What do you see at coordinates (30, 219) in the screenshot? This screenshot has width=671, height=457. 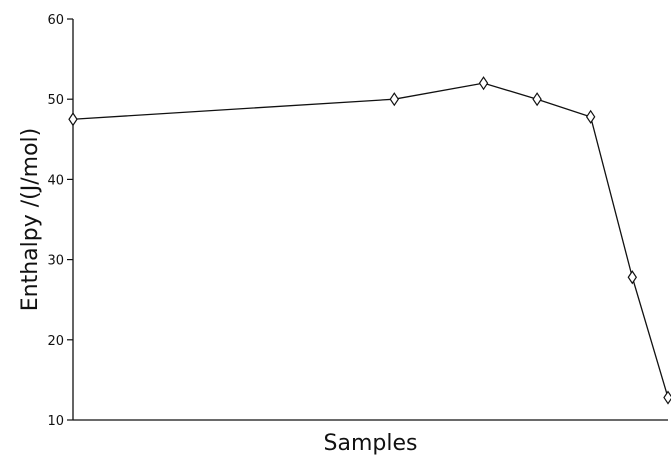 I see `y-axis-title: Enthalpy /(J/mol)` at bounding box center [30, 219].